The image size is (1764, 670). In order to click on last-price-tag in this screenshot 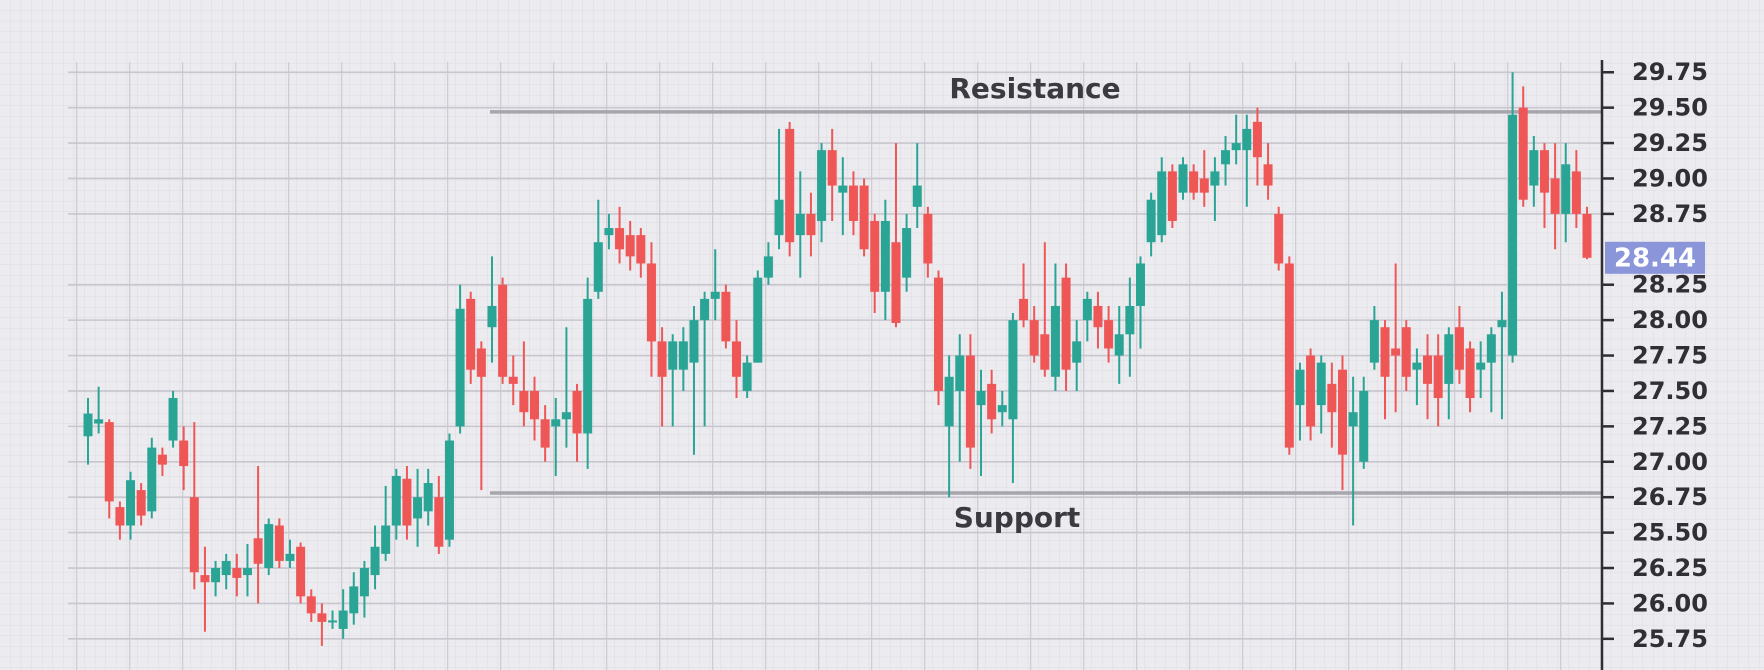, I will do `click(1655, 257)`.